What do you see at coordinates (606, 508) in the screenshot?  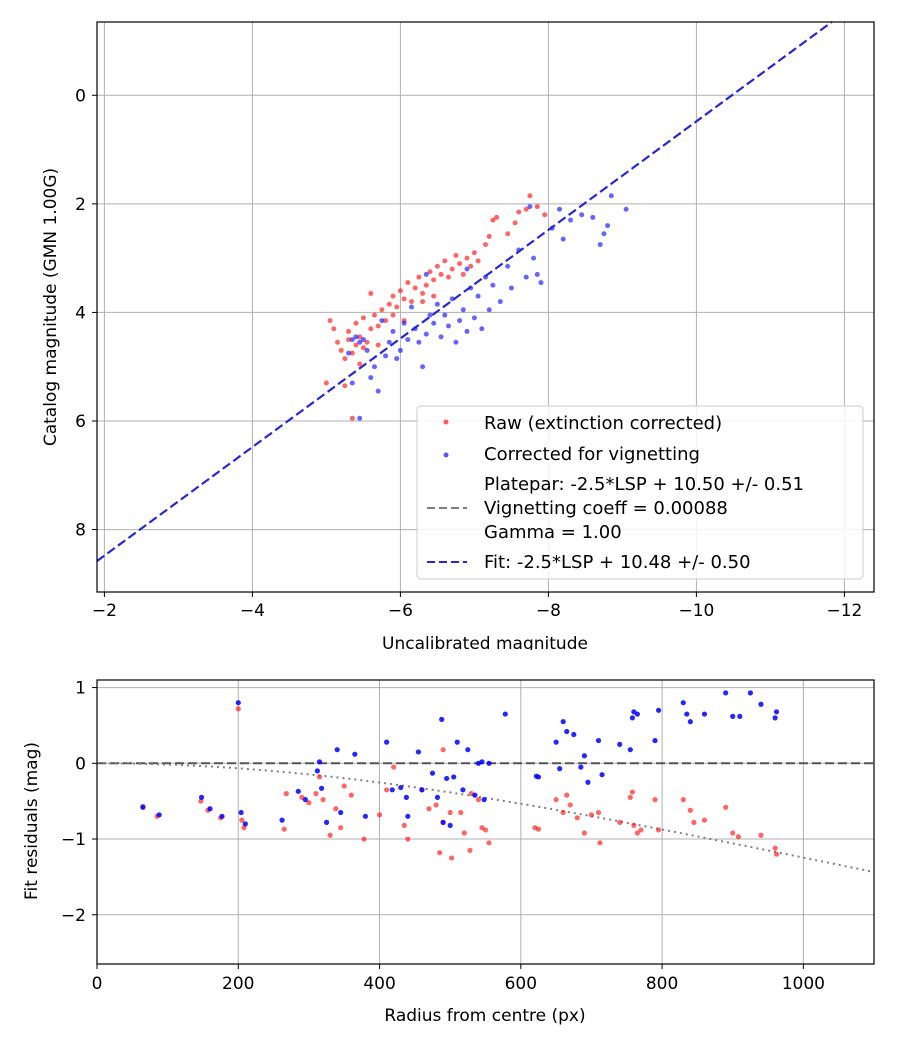 I see `legend-platepar-label-line2: Vignetting coeff = 0.00088` at bounding box center [606, 508].